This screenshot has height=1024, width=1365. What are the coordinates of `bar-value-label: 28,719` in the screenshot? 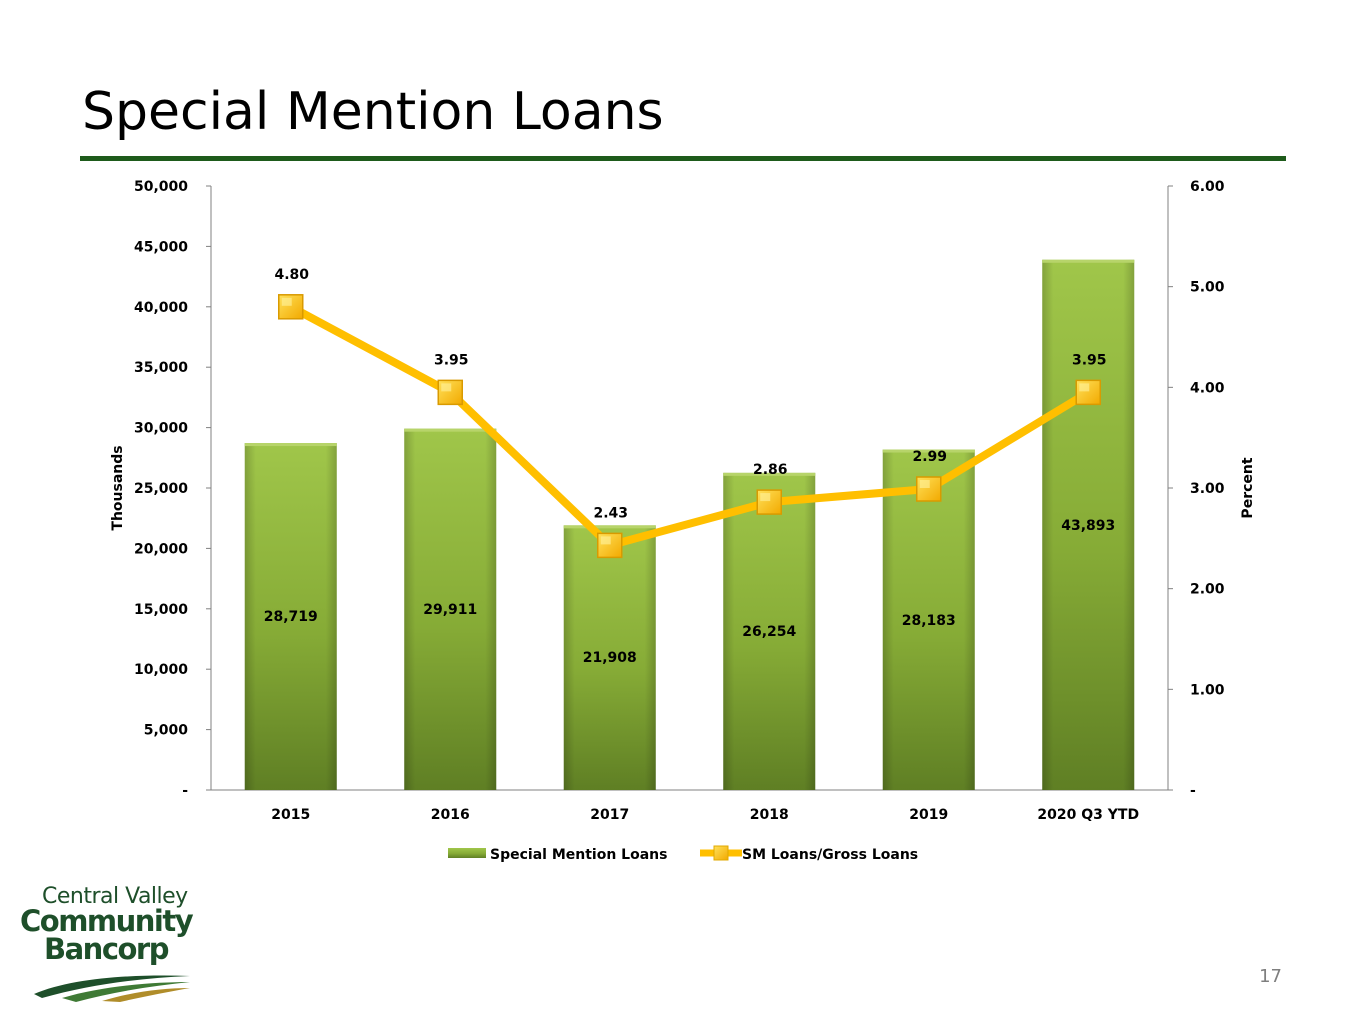 It's located at (291, 617).